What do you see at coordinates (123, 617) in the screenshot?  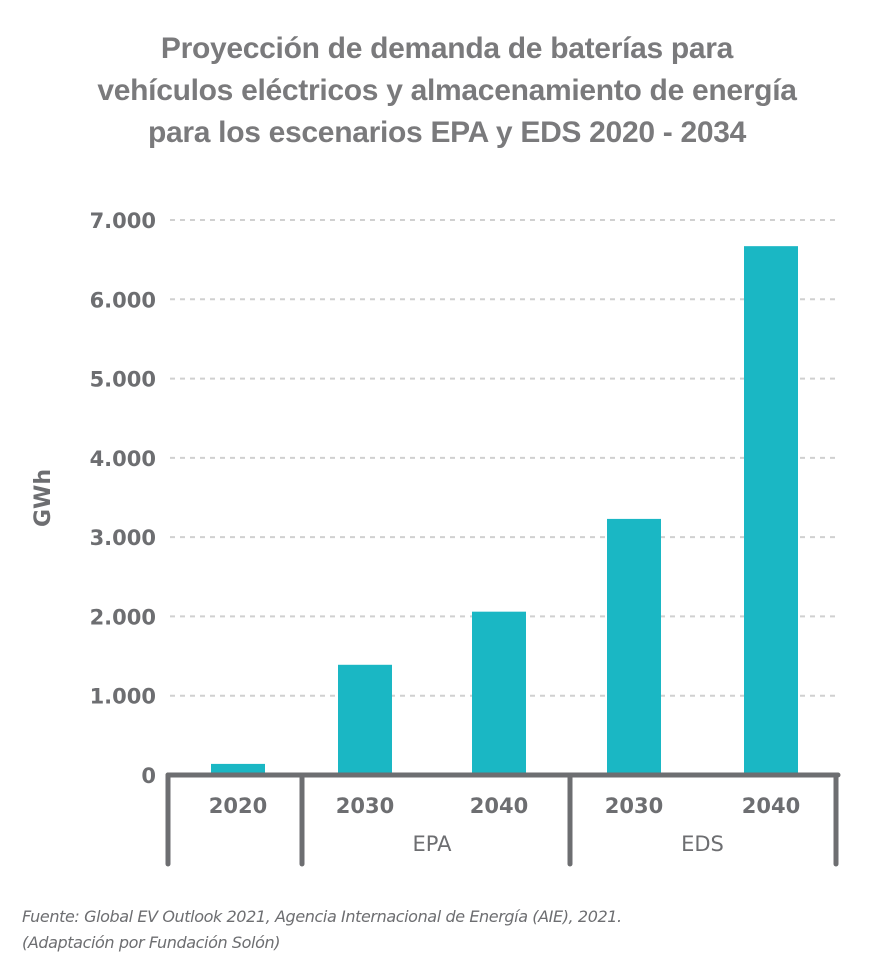 I see `y-tick-label: 2.000` at bounding box center [123, 617].